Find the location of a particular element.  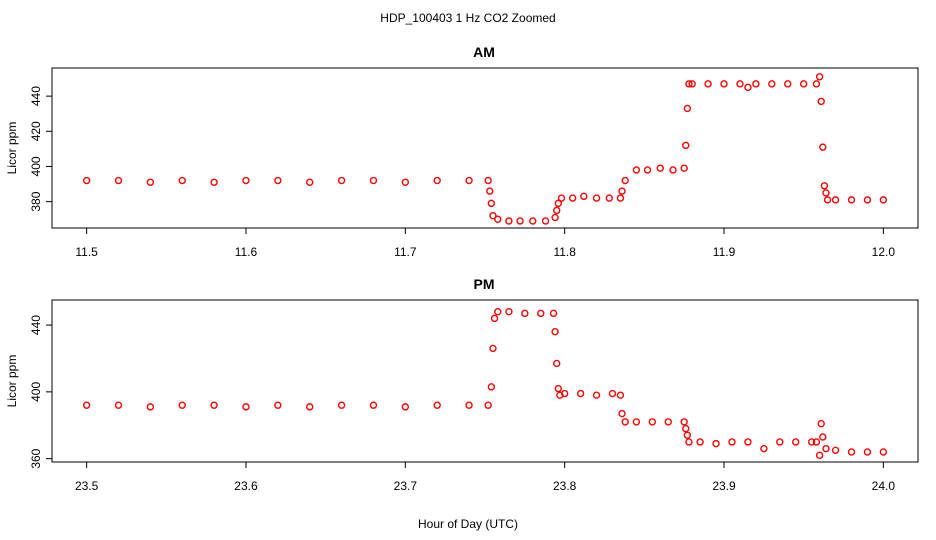

figure-title: HDP_100403 1 Hz CO2 Zoomed is located at coordinates (467, 18).